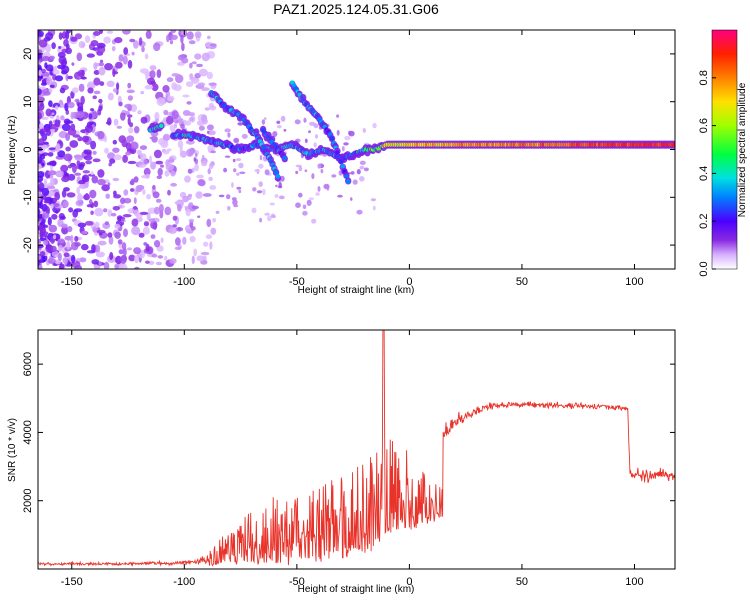 The height and width of the screenshot is (600, 750). I want to click on snr-y-label: SNR (10 * v/v), so click(12, 450).